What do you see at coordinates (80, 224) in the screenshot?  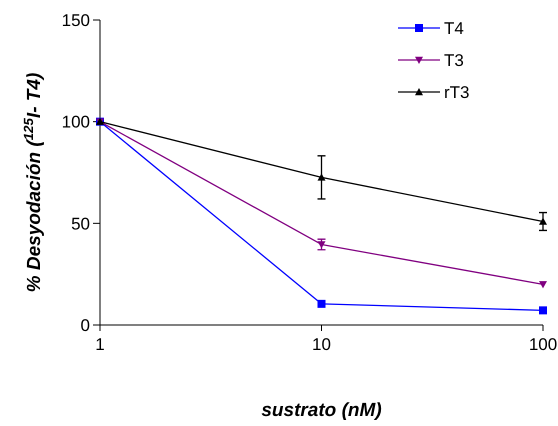 I see `y-tick-label: 50` at bounding box center [80, 224].